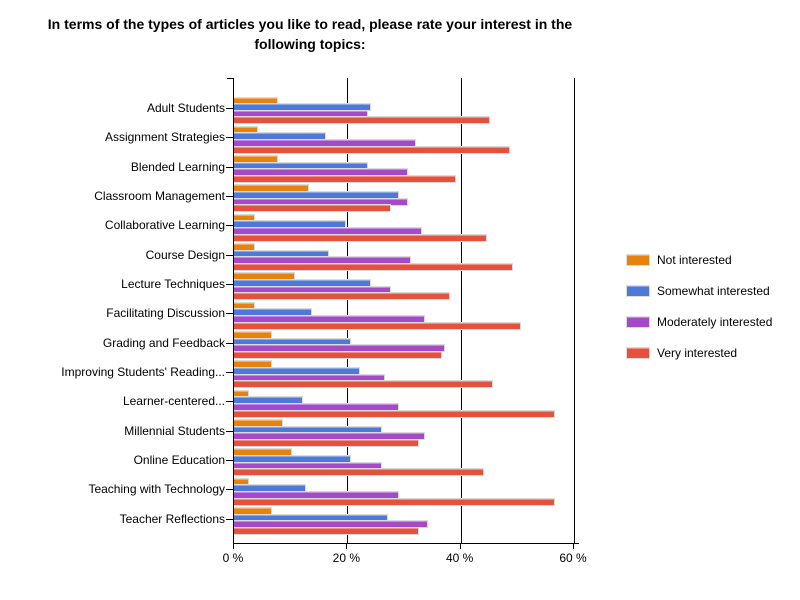  Describe the element at coordinates (573, 558) in the screenshot. I see `x-tick-label: 60 %` at that location.